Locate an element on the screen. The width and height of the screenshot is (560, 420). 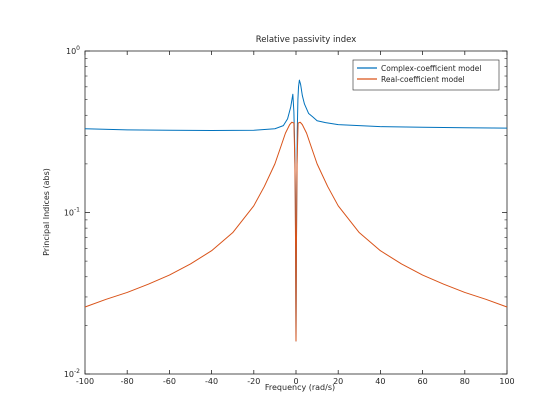
x-tick-label: 100 is located at coordinates (506, 381).